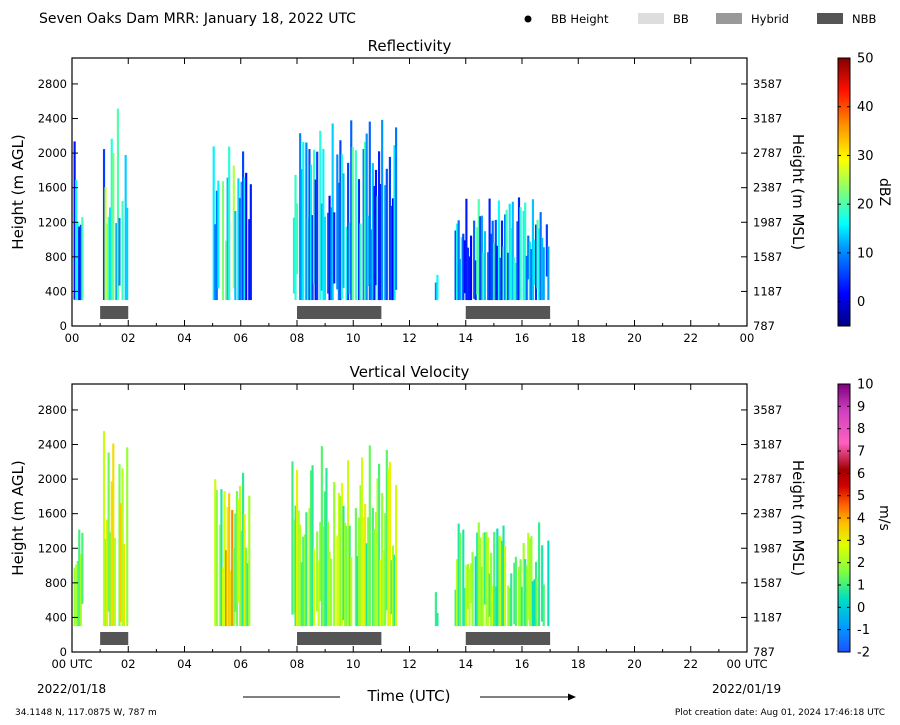 The height and width of the screenshot is (725, 900). Describe the element at coordinates (861, 563) in the screenshot. I see `colorbar-tick-label: 2` at that location.